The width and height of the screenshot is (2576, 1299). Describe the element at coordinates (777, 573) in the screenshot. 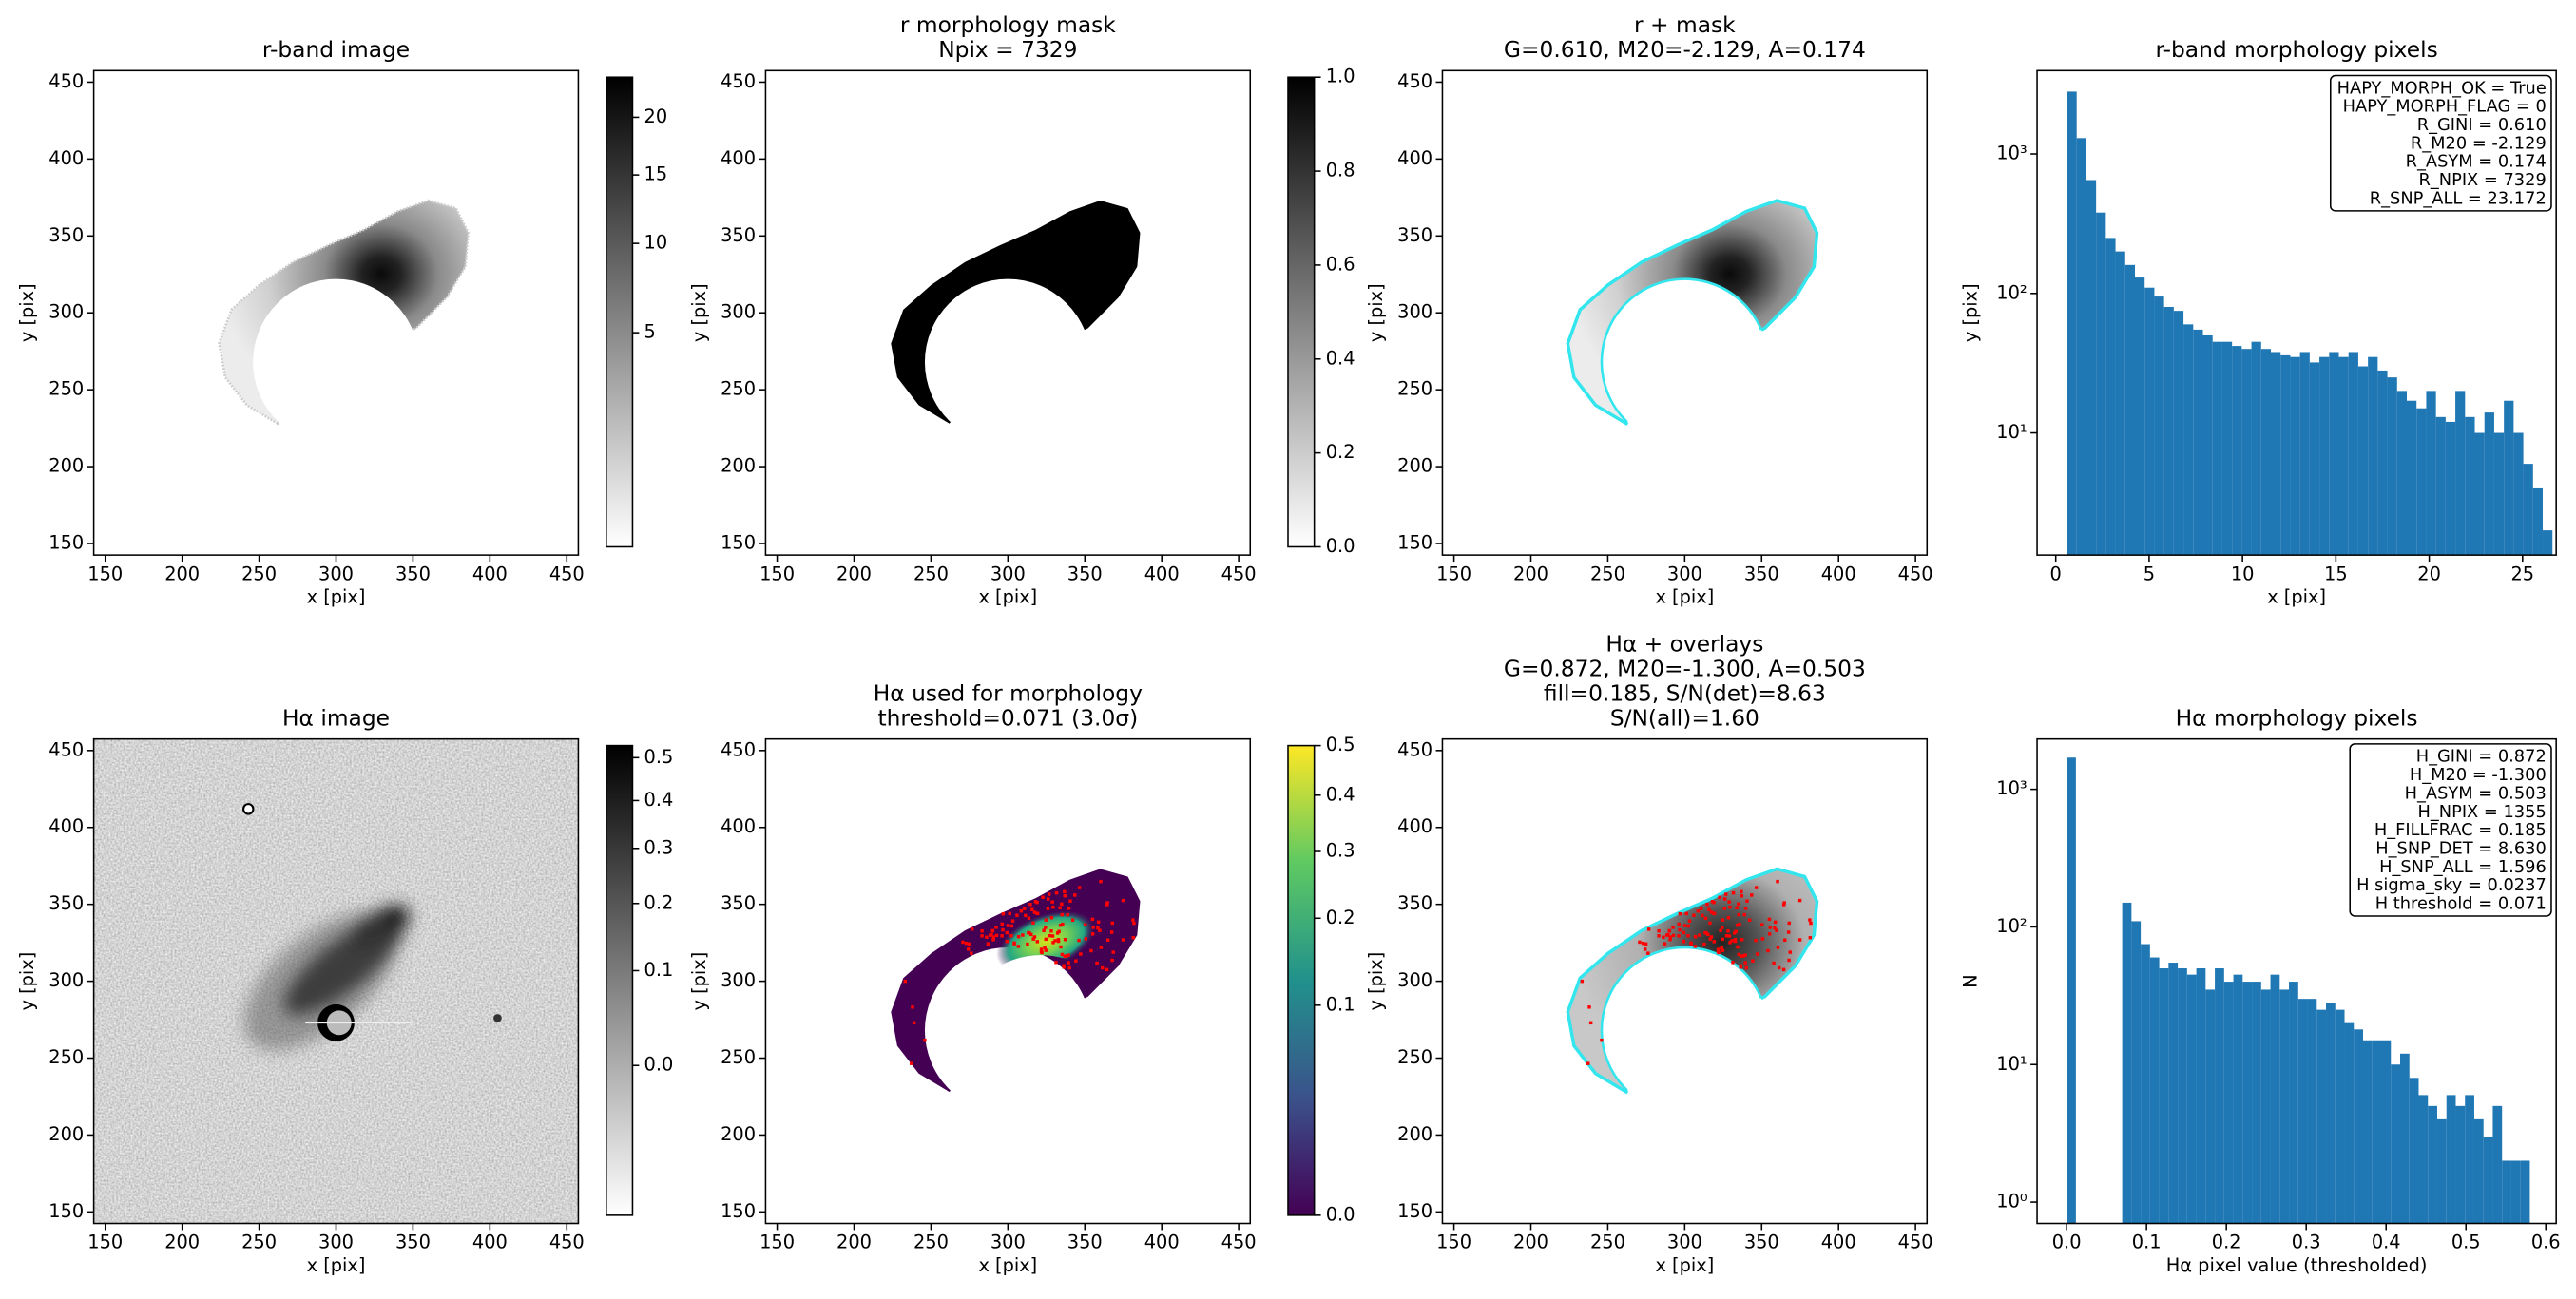

I see `x-tick-label: 150` at that location.